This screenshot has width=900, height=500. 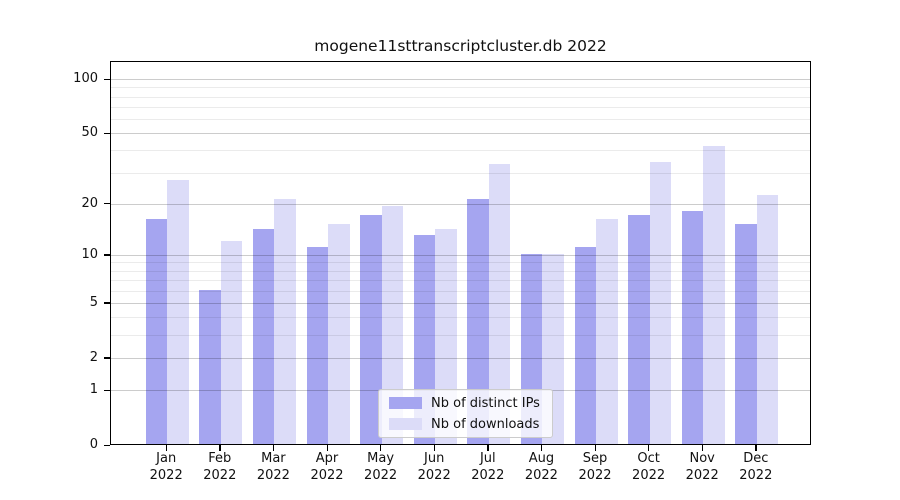 I want to click on x-tick-label: Aug 2022, so click(x=541, y=467).